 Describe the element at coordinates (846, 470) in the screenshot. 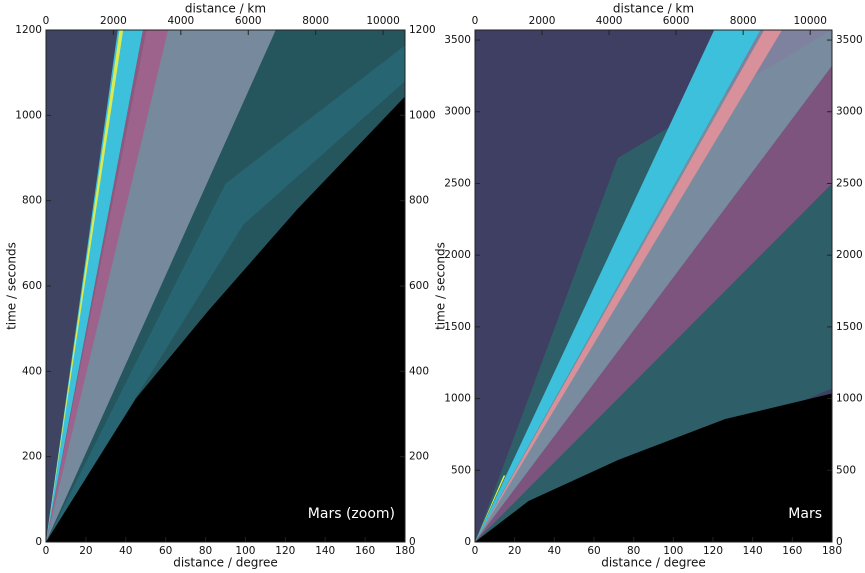

I see `y2-tick-label: 500` at that location.